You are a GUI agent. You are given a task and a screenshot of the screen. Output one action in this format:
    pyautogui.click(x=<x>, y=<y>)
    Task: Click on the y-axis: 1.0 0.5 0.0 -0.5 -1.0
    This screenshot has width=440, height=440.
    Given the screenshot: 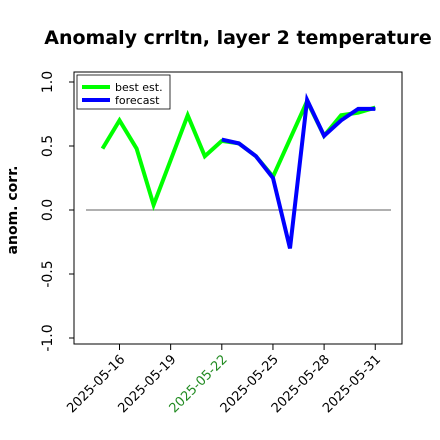 What is the action you would take?
    pyautogui.click(x=57, y=211)
    